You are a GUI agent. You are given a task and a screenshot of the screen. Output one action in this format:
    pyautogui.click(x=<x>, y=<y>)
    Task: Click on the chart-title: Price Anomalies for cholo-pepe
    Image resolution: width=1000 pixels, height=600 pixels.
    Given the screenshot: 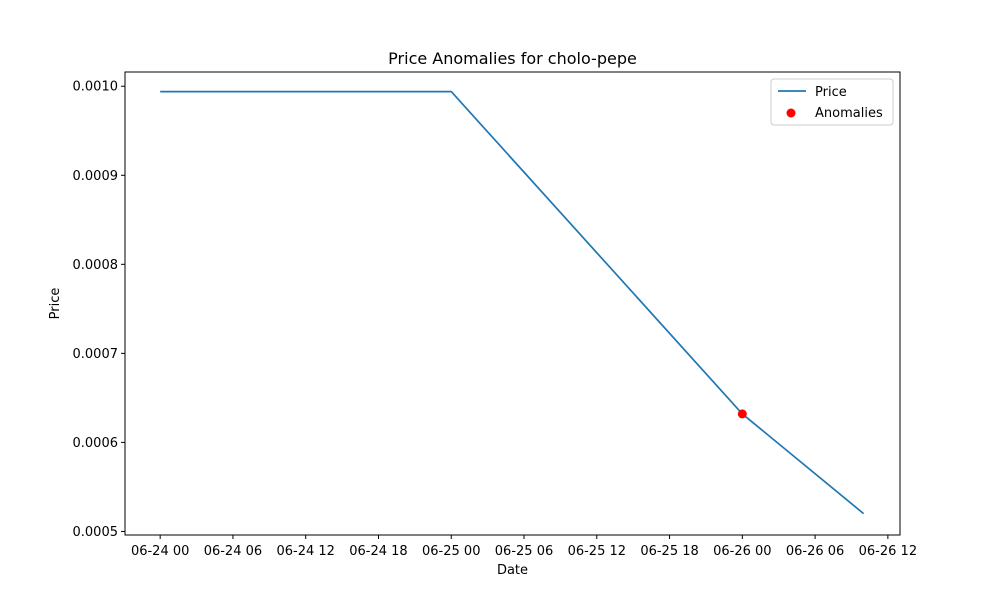 What is the action you would take?
    pyautogui.click(x=512, y=58)
    